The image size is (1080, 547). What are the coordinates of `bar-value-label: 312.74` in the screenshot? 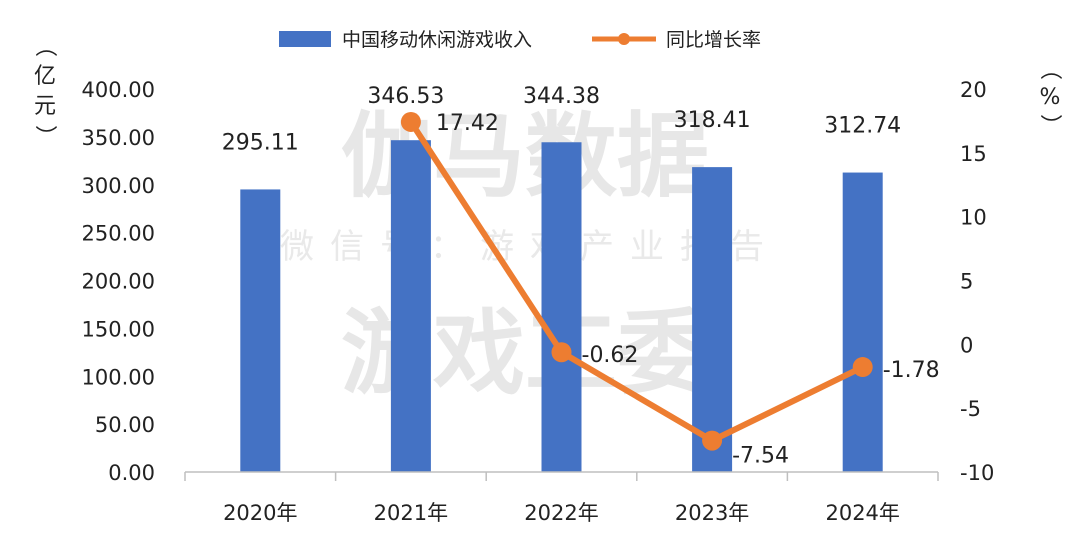 It's located at (862, 126).